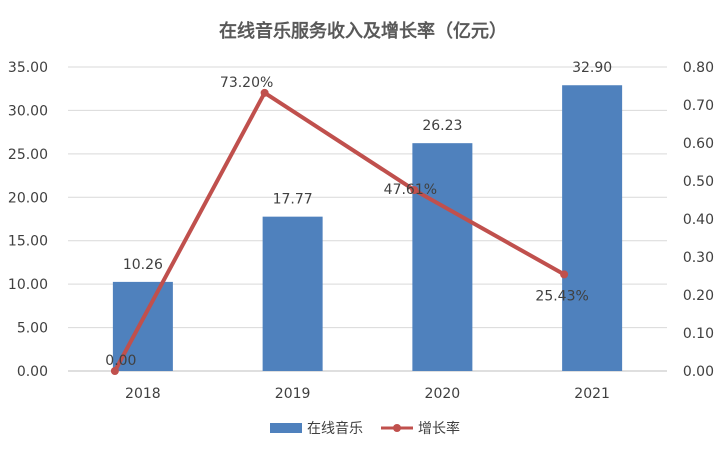 The image size is (727, 453). I want to click on right-tick-label: 0.00, so click(698, 372).